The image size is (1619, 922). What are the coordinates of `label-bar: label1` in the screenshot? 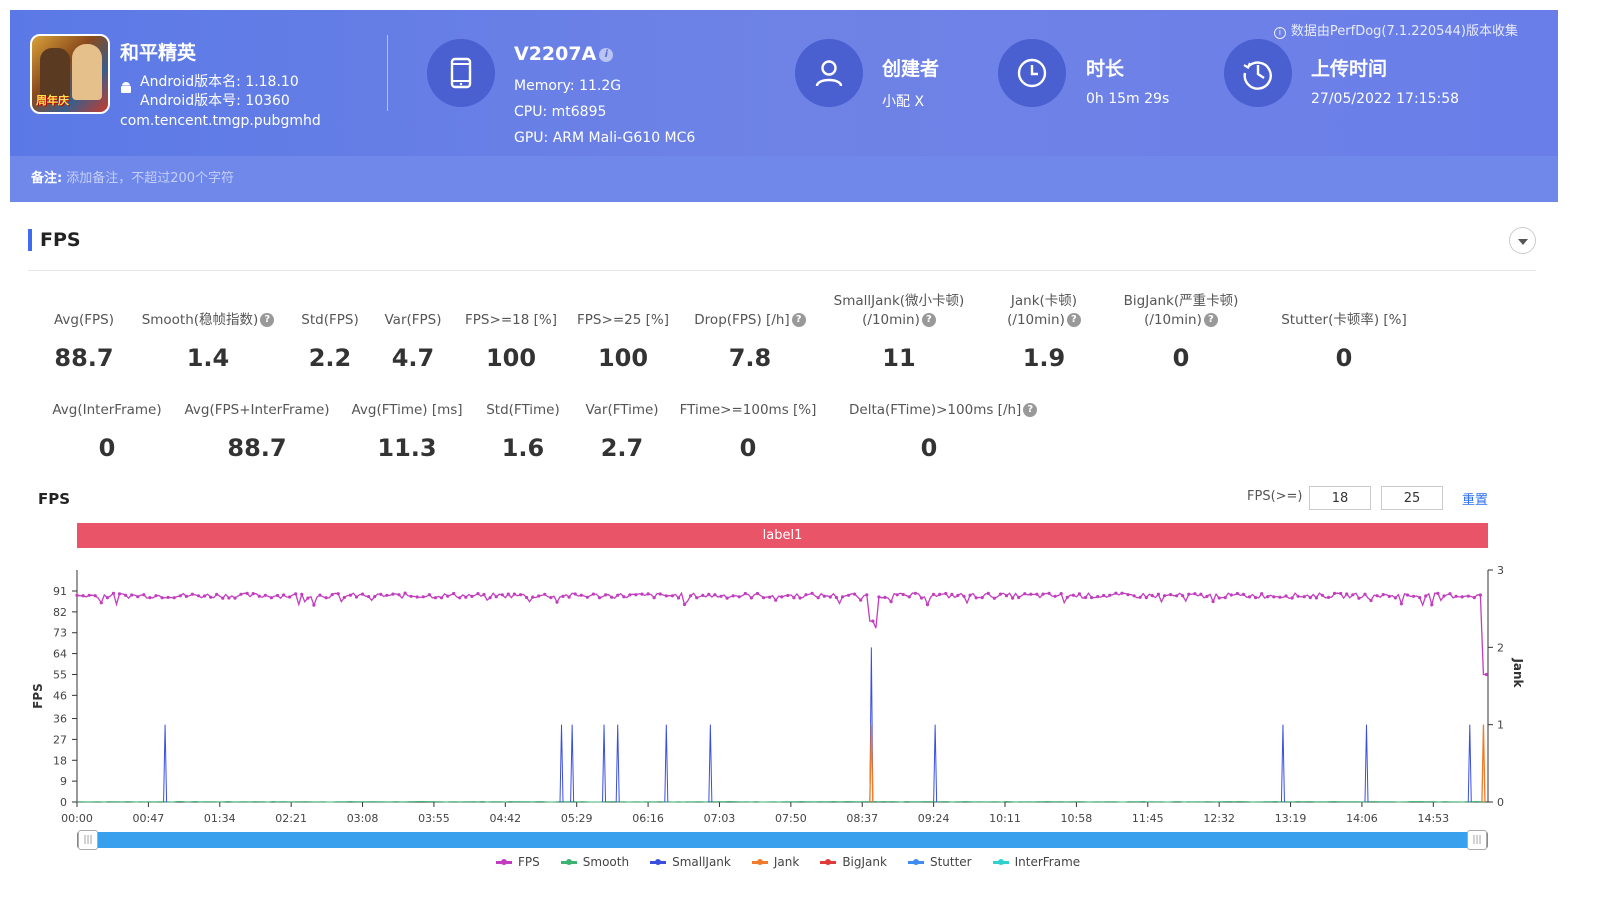 It's located at (782, 535).